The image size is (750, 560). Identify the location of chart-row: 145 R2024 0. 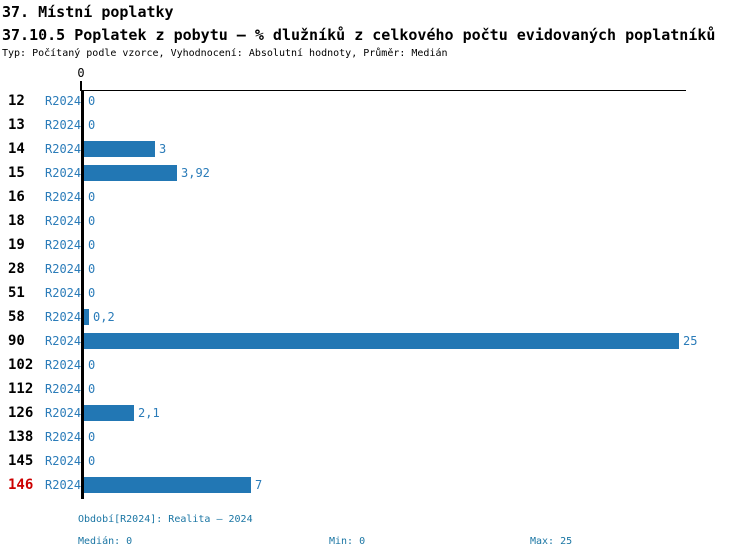
(375, 461).